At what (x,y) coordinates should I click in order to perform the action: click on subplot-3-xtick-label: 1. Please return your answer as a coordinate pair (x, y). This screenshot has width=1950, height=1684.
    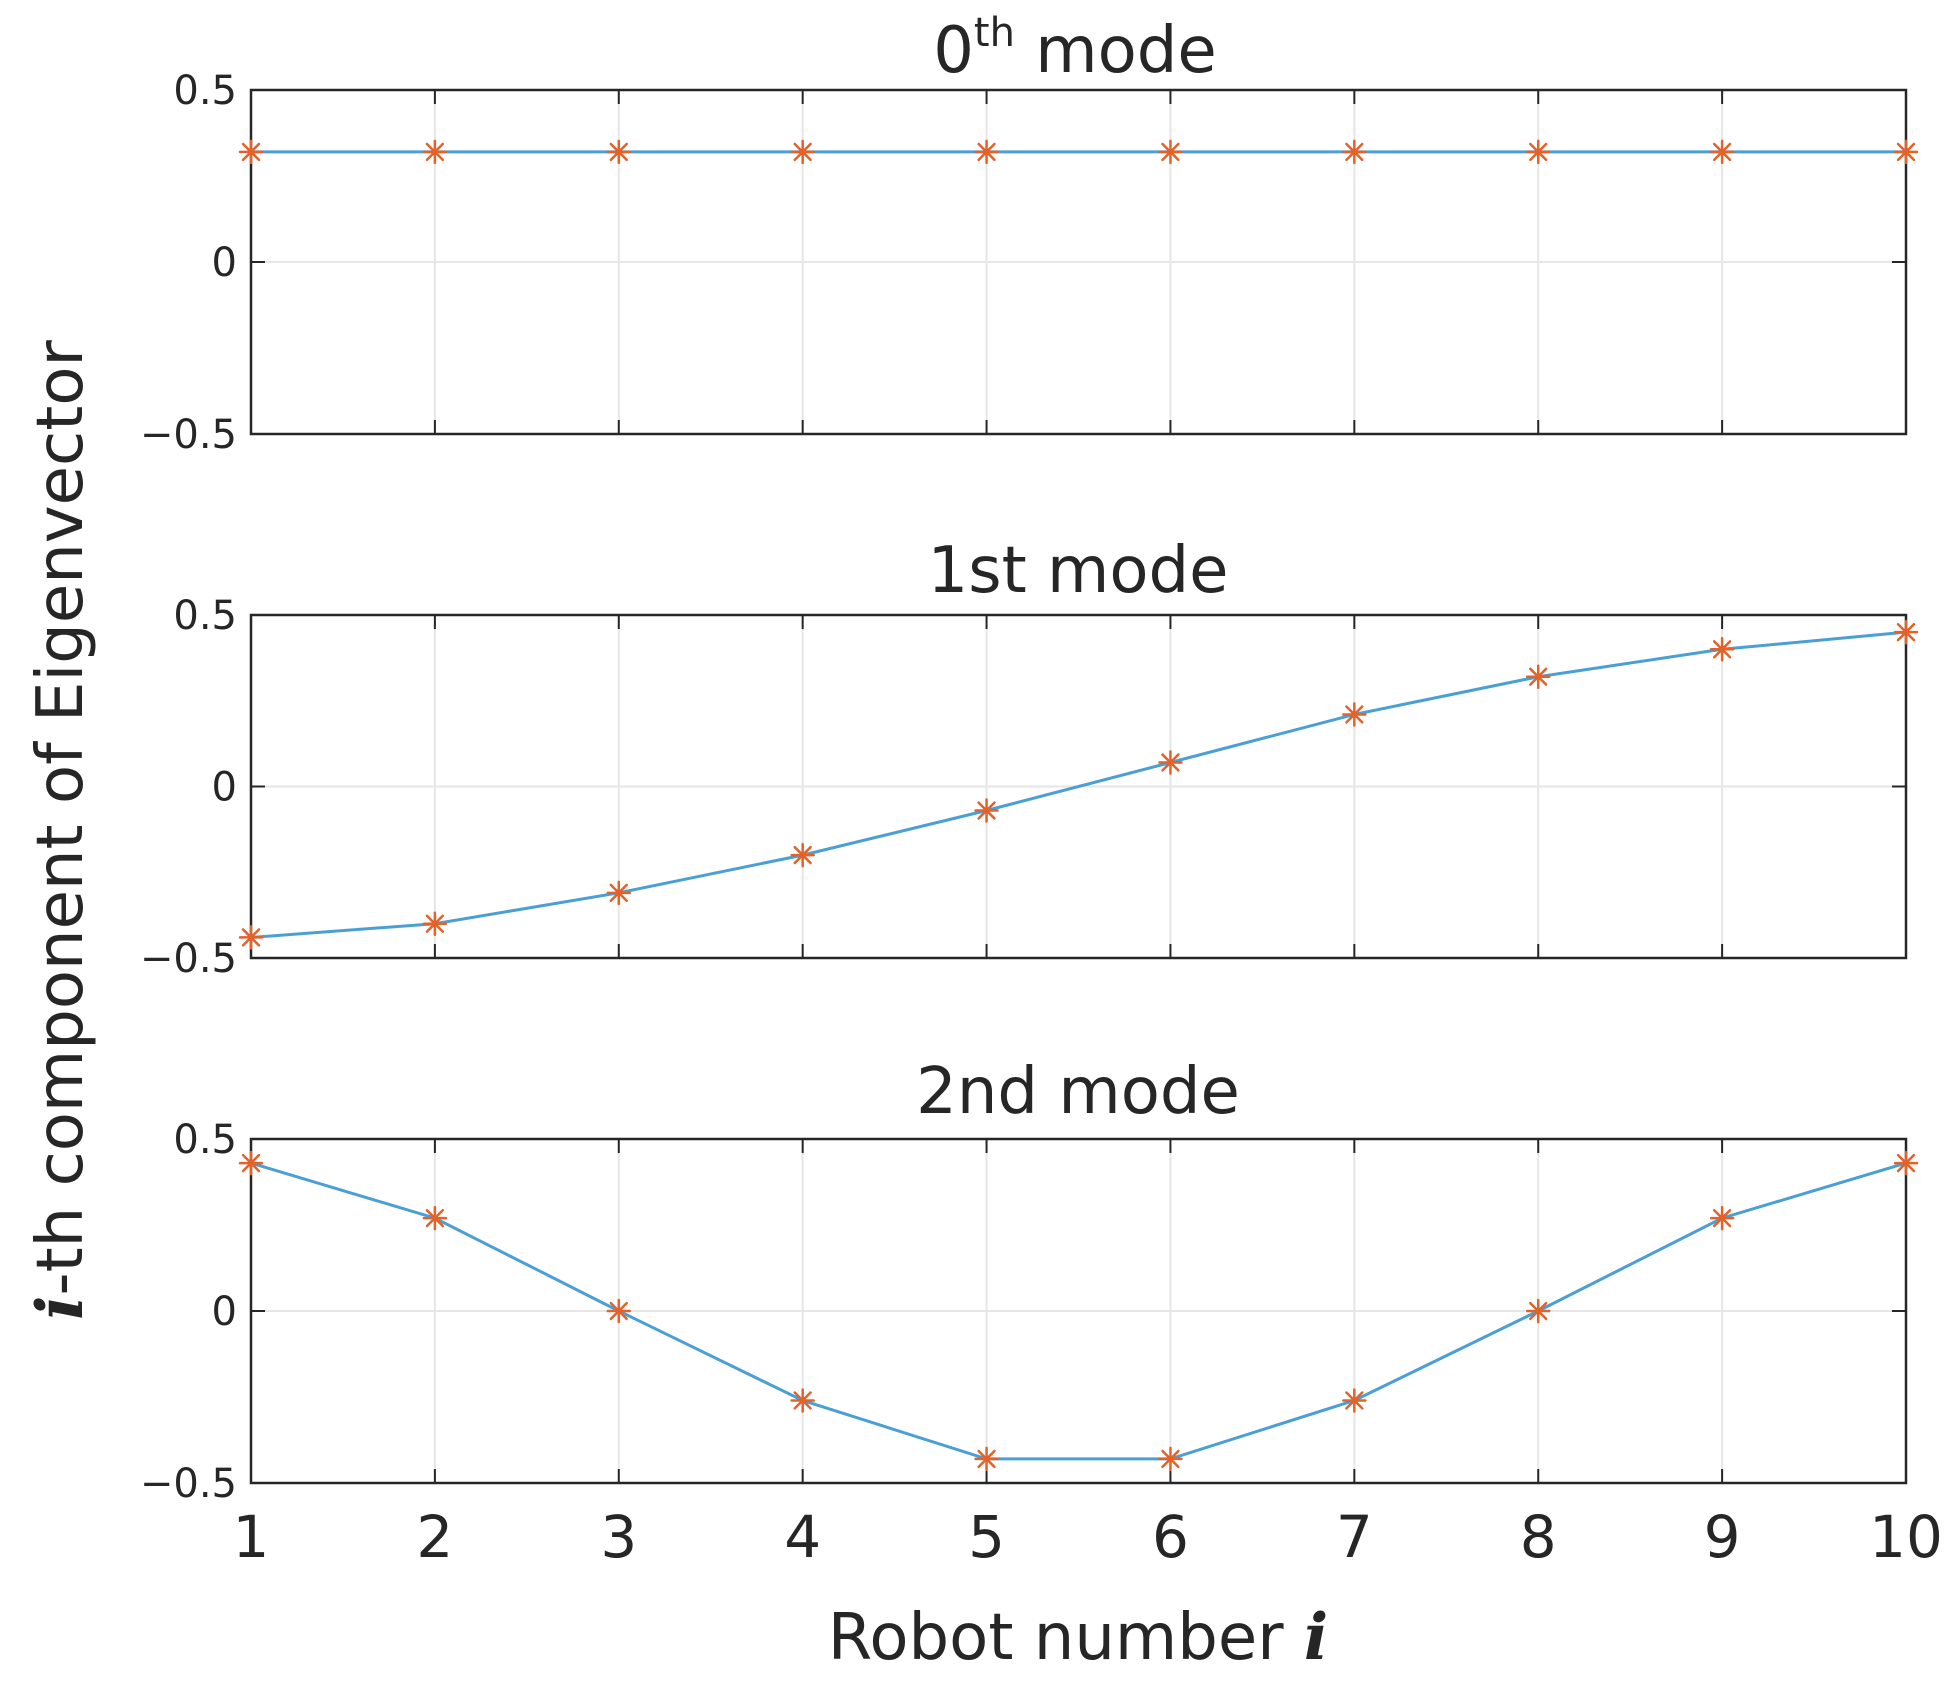
    Looking at the image, I should click on (251, 1537).